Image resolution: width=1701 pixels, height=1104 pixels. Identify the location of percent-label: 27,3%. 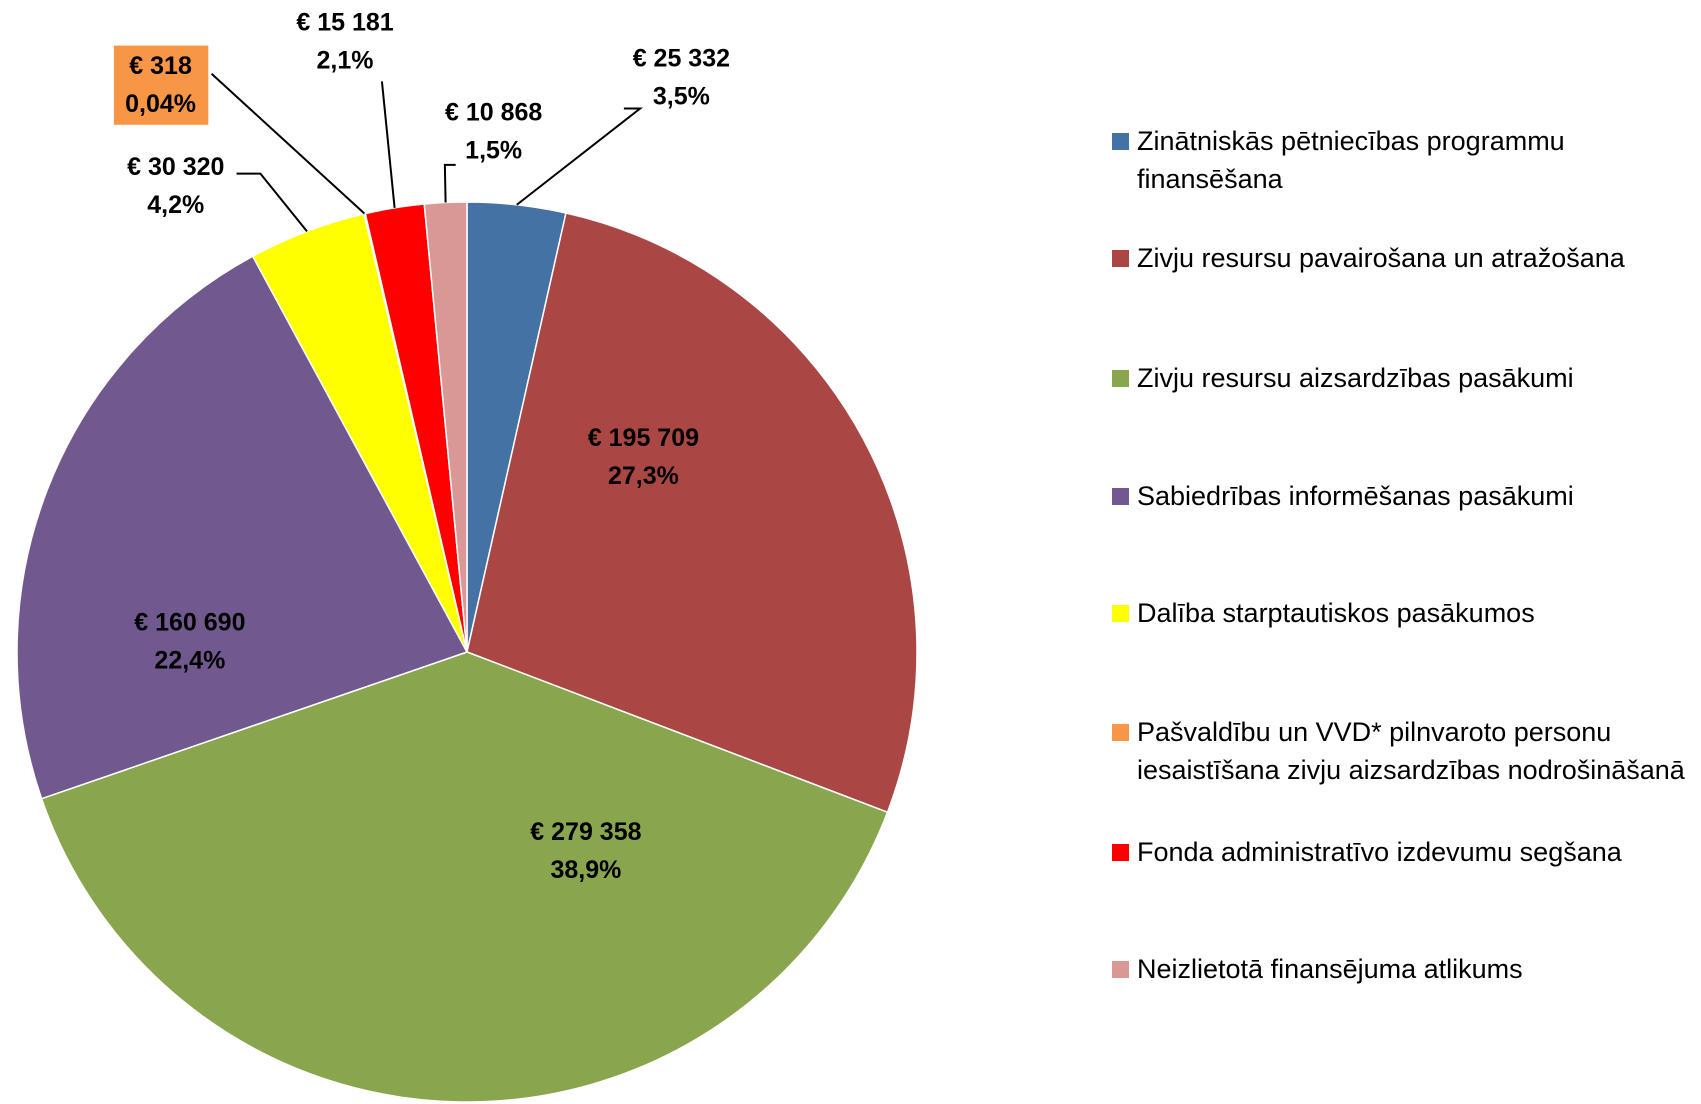
(643, 476).